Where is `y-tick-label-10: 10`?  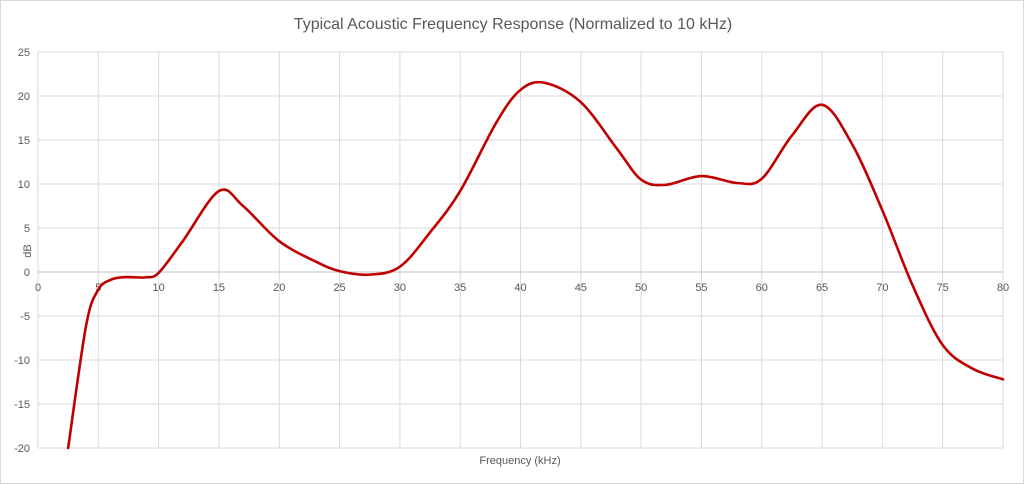 y-tick-label-10: 10 is located at coordinates (24, 185).